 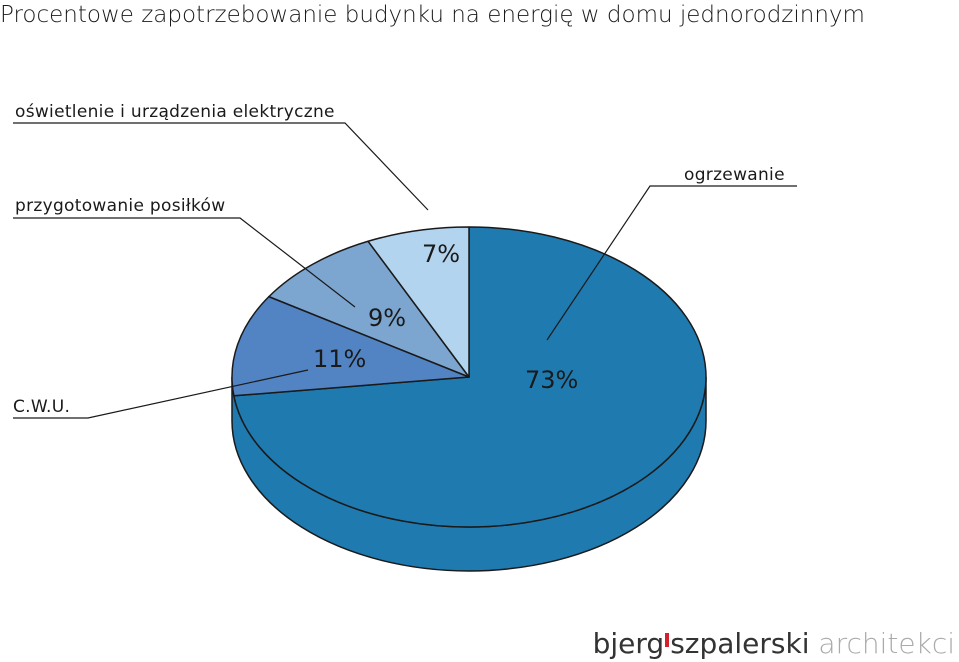 What do you see at coordinates (441, 254) in the screenshot?
I see `value-label-lighting: 7%` at bounding box center [441, 254].